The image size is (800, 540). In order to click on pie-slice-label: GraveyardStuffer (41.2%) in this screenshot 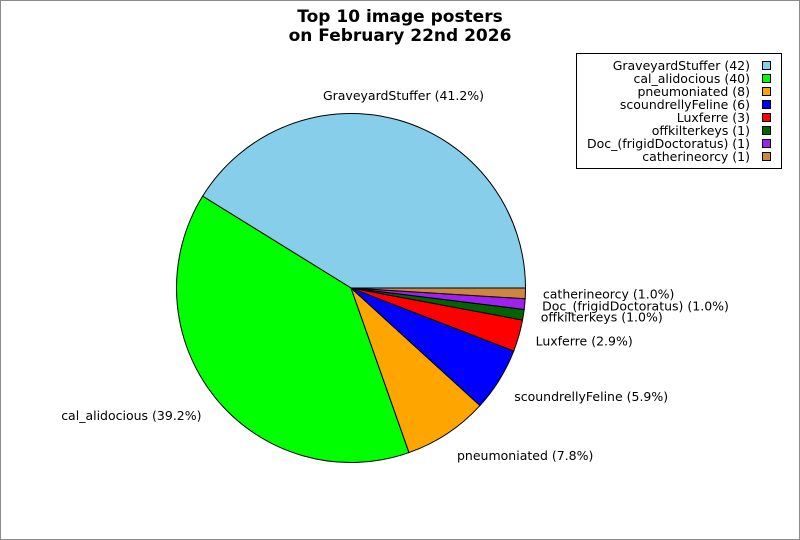, I will do `click(403, 96)`.